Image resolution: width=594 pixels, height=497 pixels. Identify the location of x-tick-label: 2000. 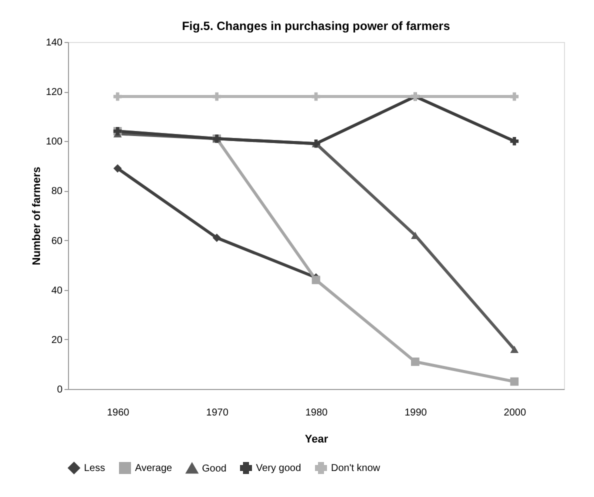
(515, 413).